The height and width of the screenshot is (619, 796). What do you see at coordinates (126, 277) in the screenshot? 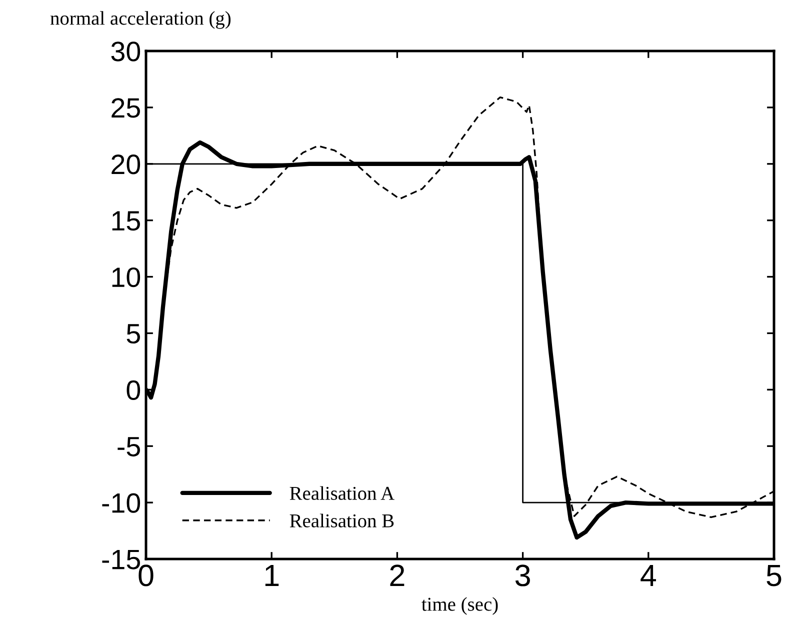
I see `y-tick-label: 10` at bounding box center [126, 277].